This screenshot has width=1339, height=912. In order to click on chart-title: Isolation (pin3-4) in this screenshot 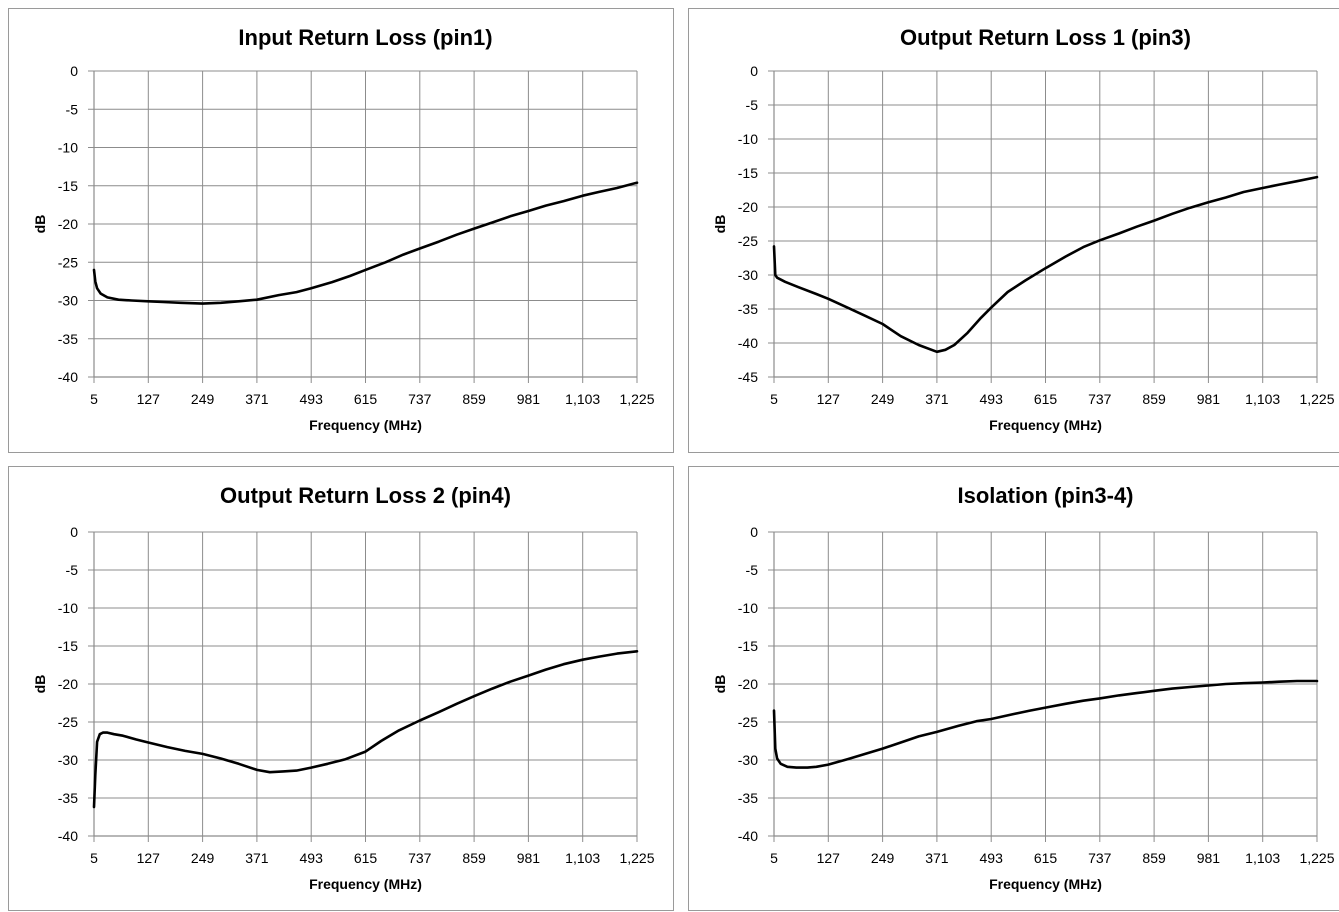, I will do `click(1046, 495)`.